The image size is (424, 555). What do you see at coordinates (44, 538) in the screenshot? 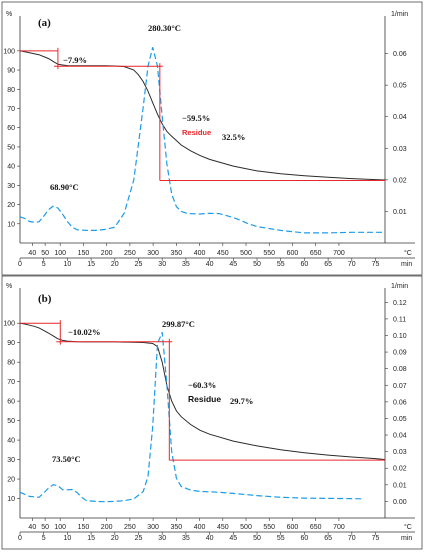
I see `time-tick-label: 5` at bounding box center [44, 538].